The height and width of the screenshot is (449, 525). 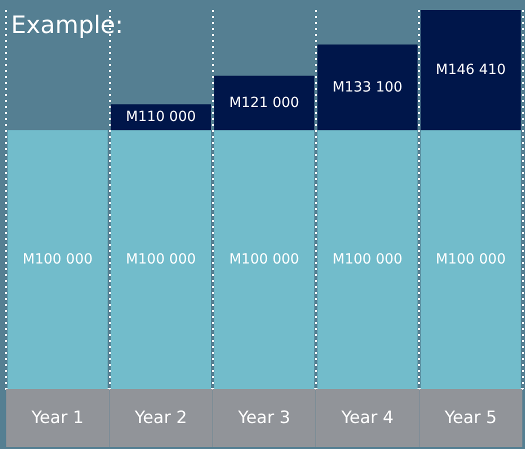 What do you see at coordinates (470, 418) in the screenshot?
I see `x-tick-label: Year 5` at bounding box center [470, 418].